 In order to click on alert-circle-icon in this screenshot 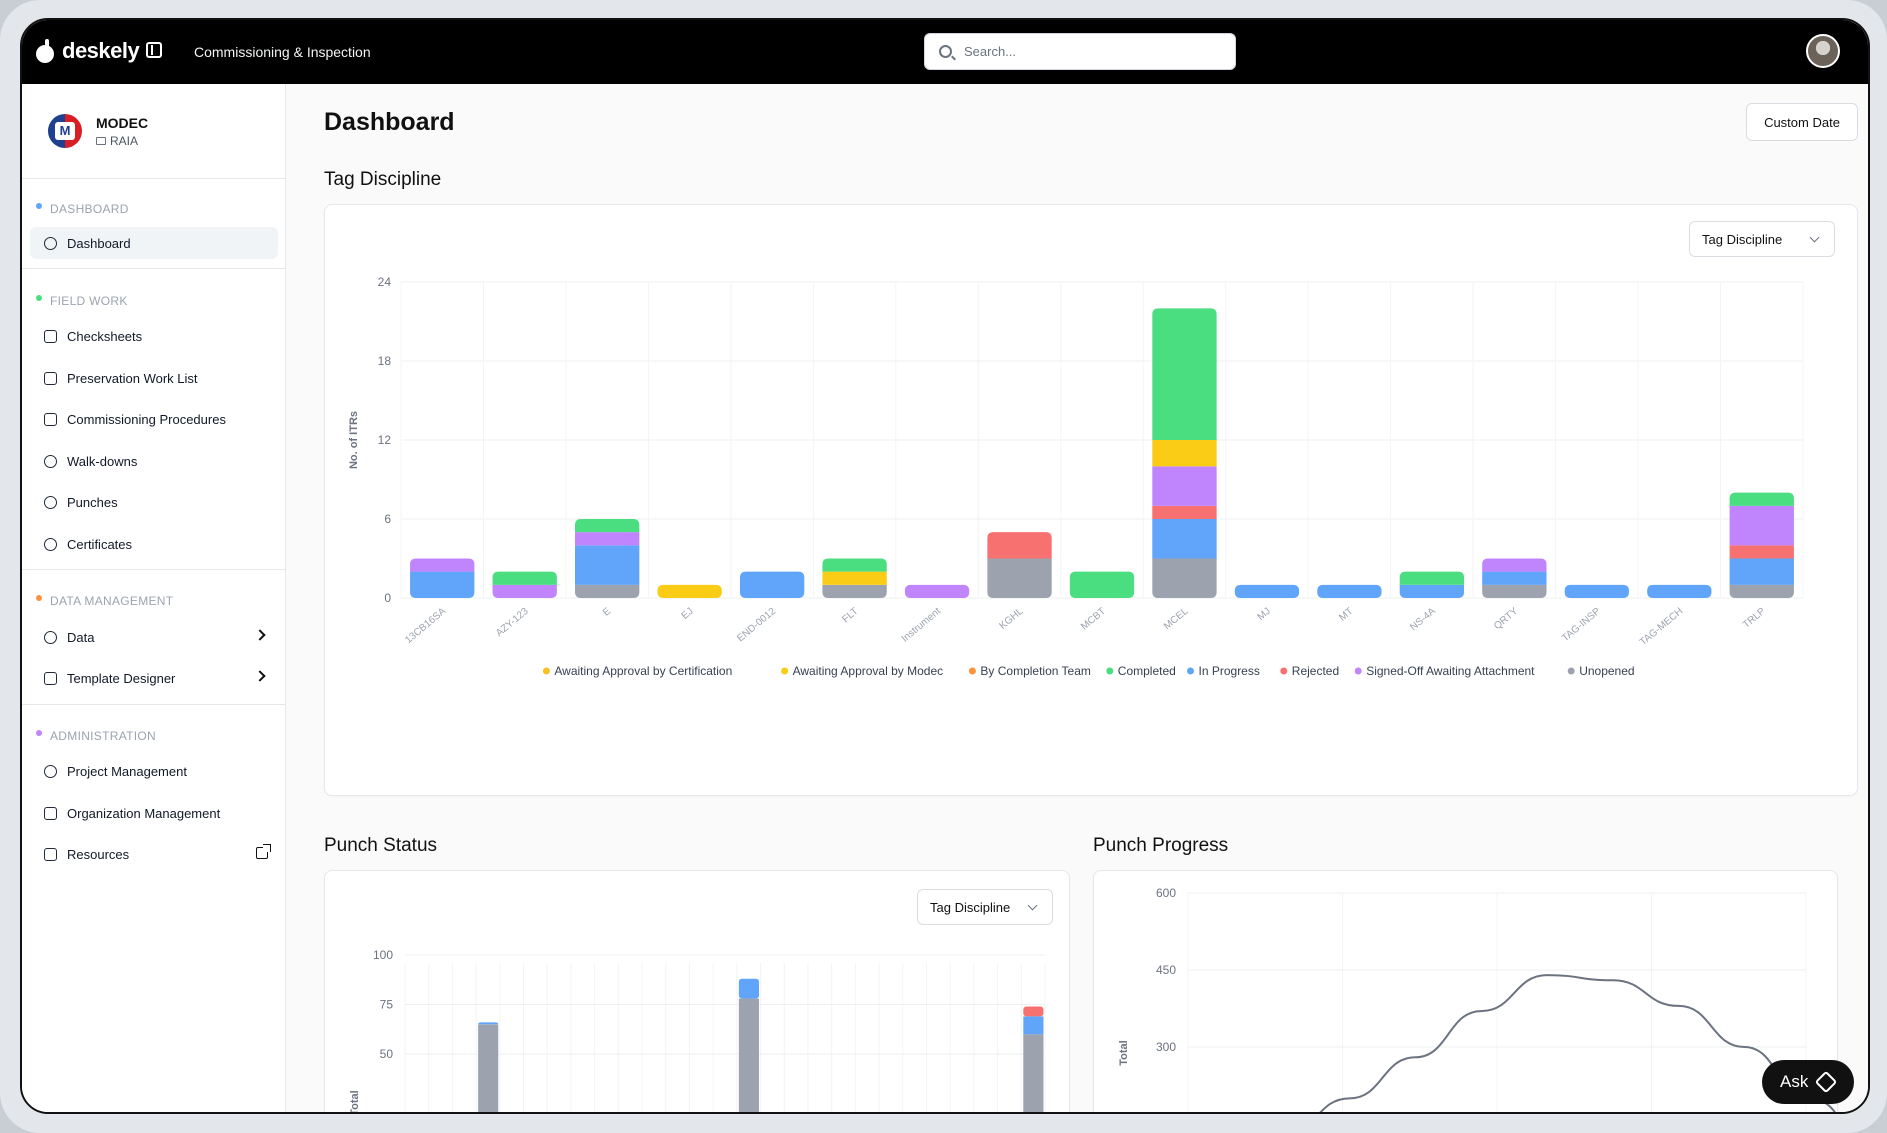, I will do `click(50, 502)`.